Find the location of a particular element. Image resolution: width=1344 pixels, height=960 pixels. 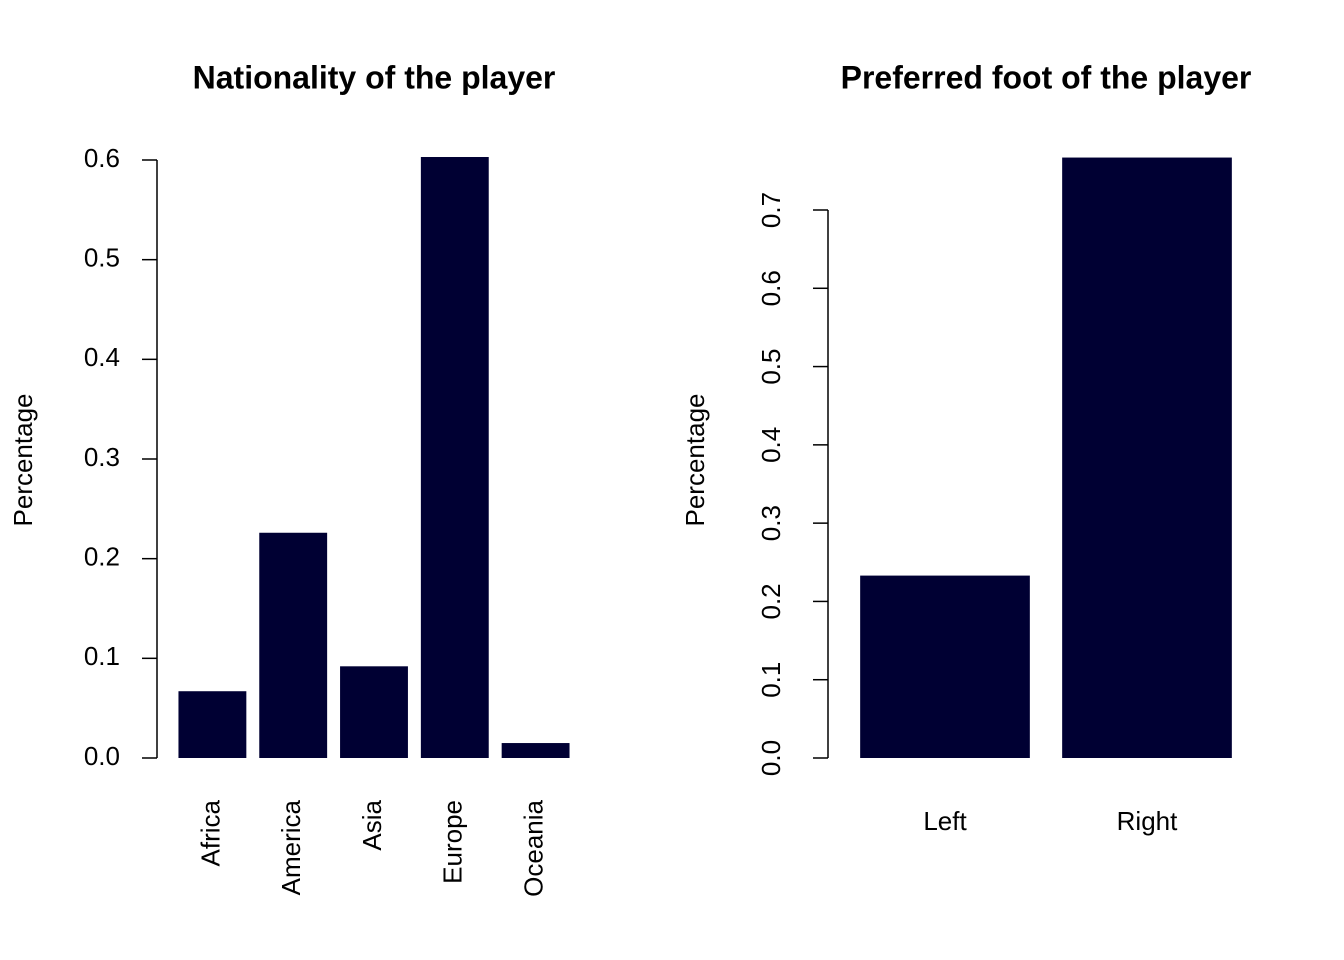

x-tick-label: Asia is located at coordinates (372, 824).